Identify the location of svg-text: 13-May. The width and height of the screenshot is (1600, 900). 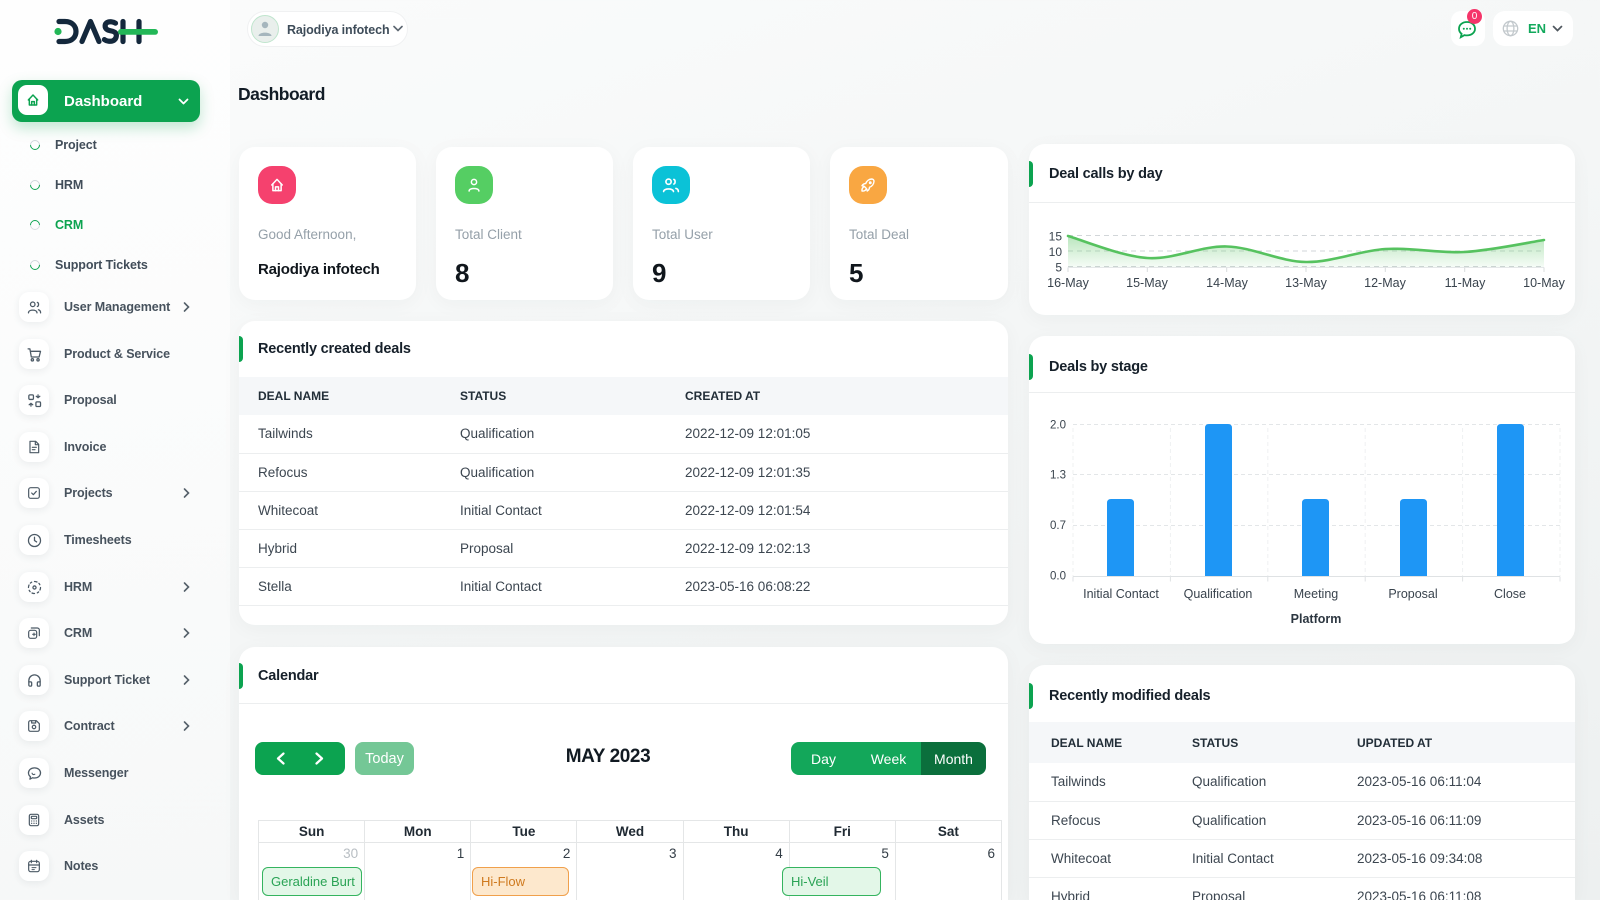
(1306, 283).